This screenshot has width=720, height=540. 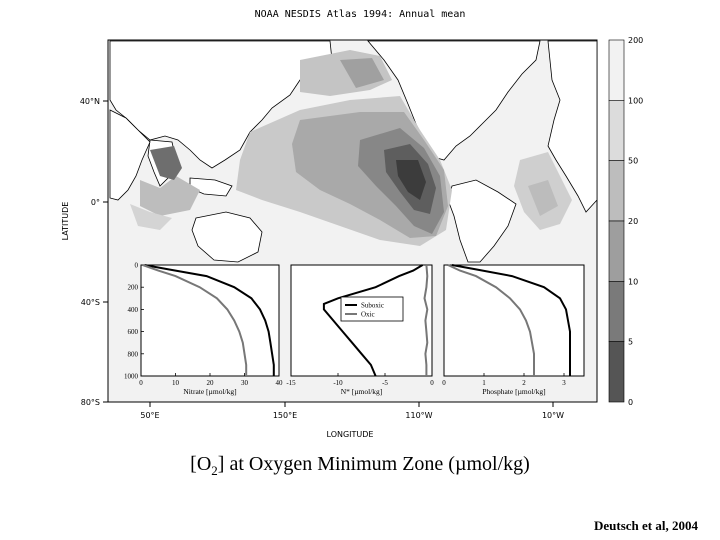 What do you see at coordinates (553, 415) in the screenshot?
I see `lon-tick-label: 10°W` at bounding box center [553, 415].